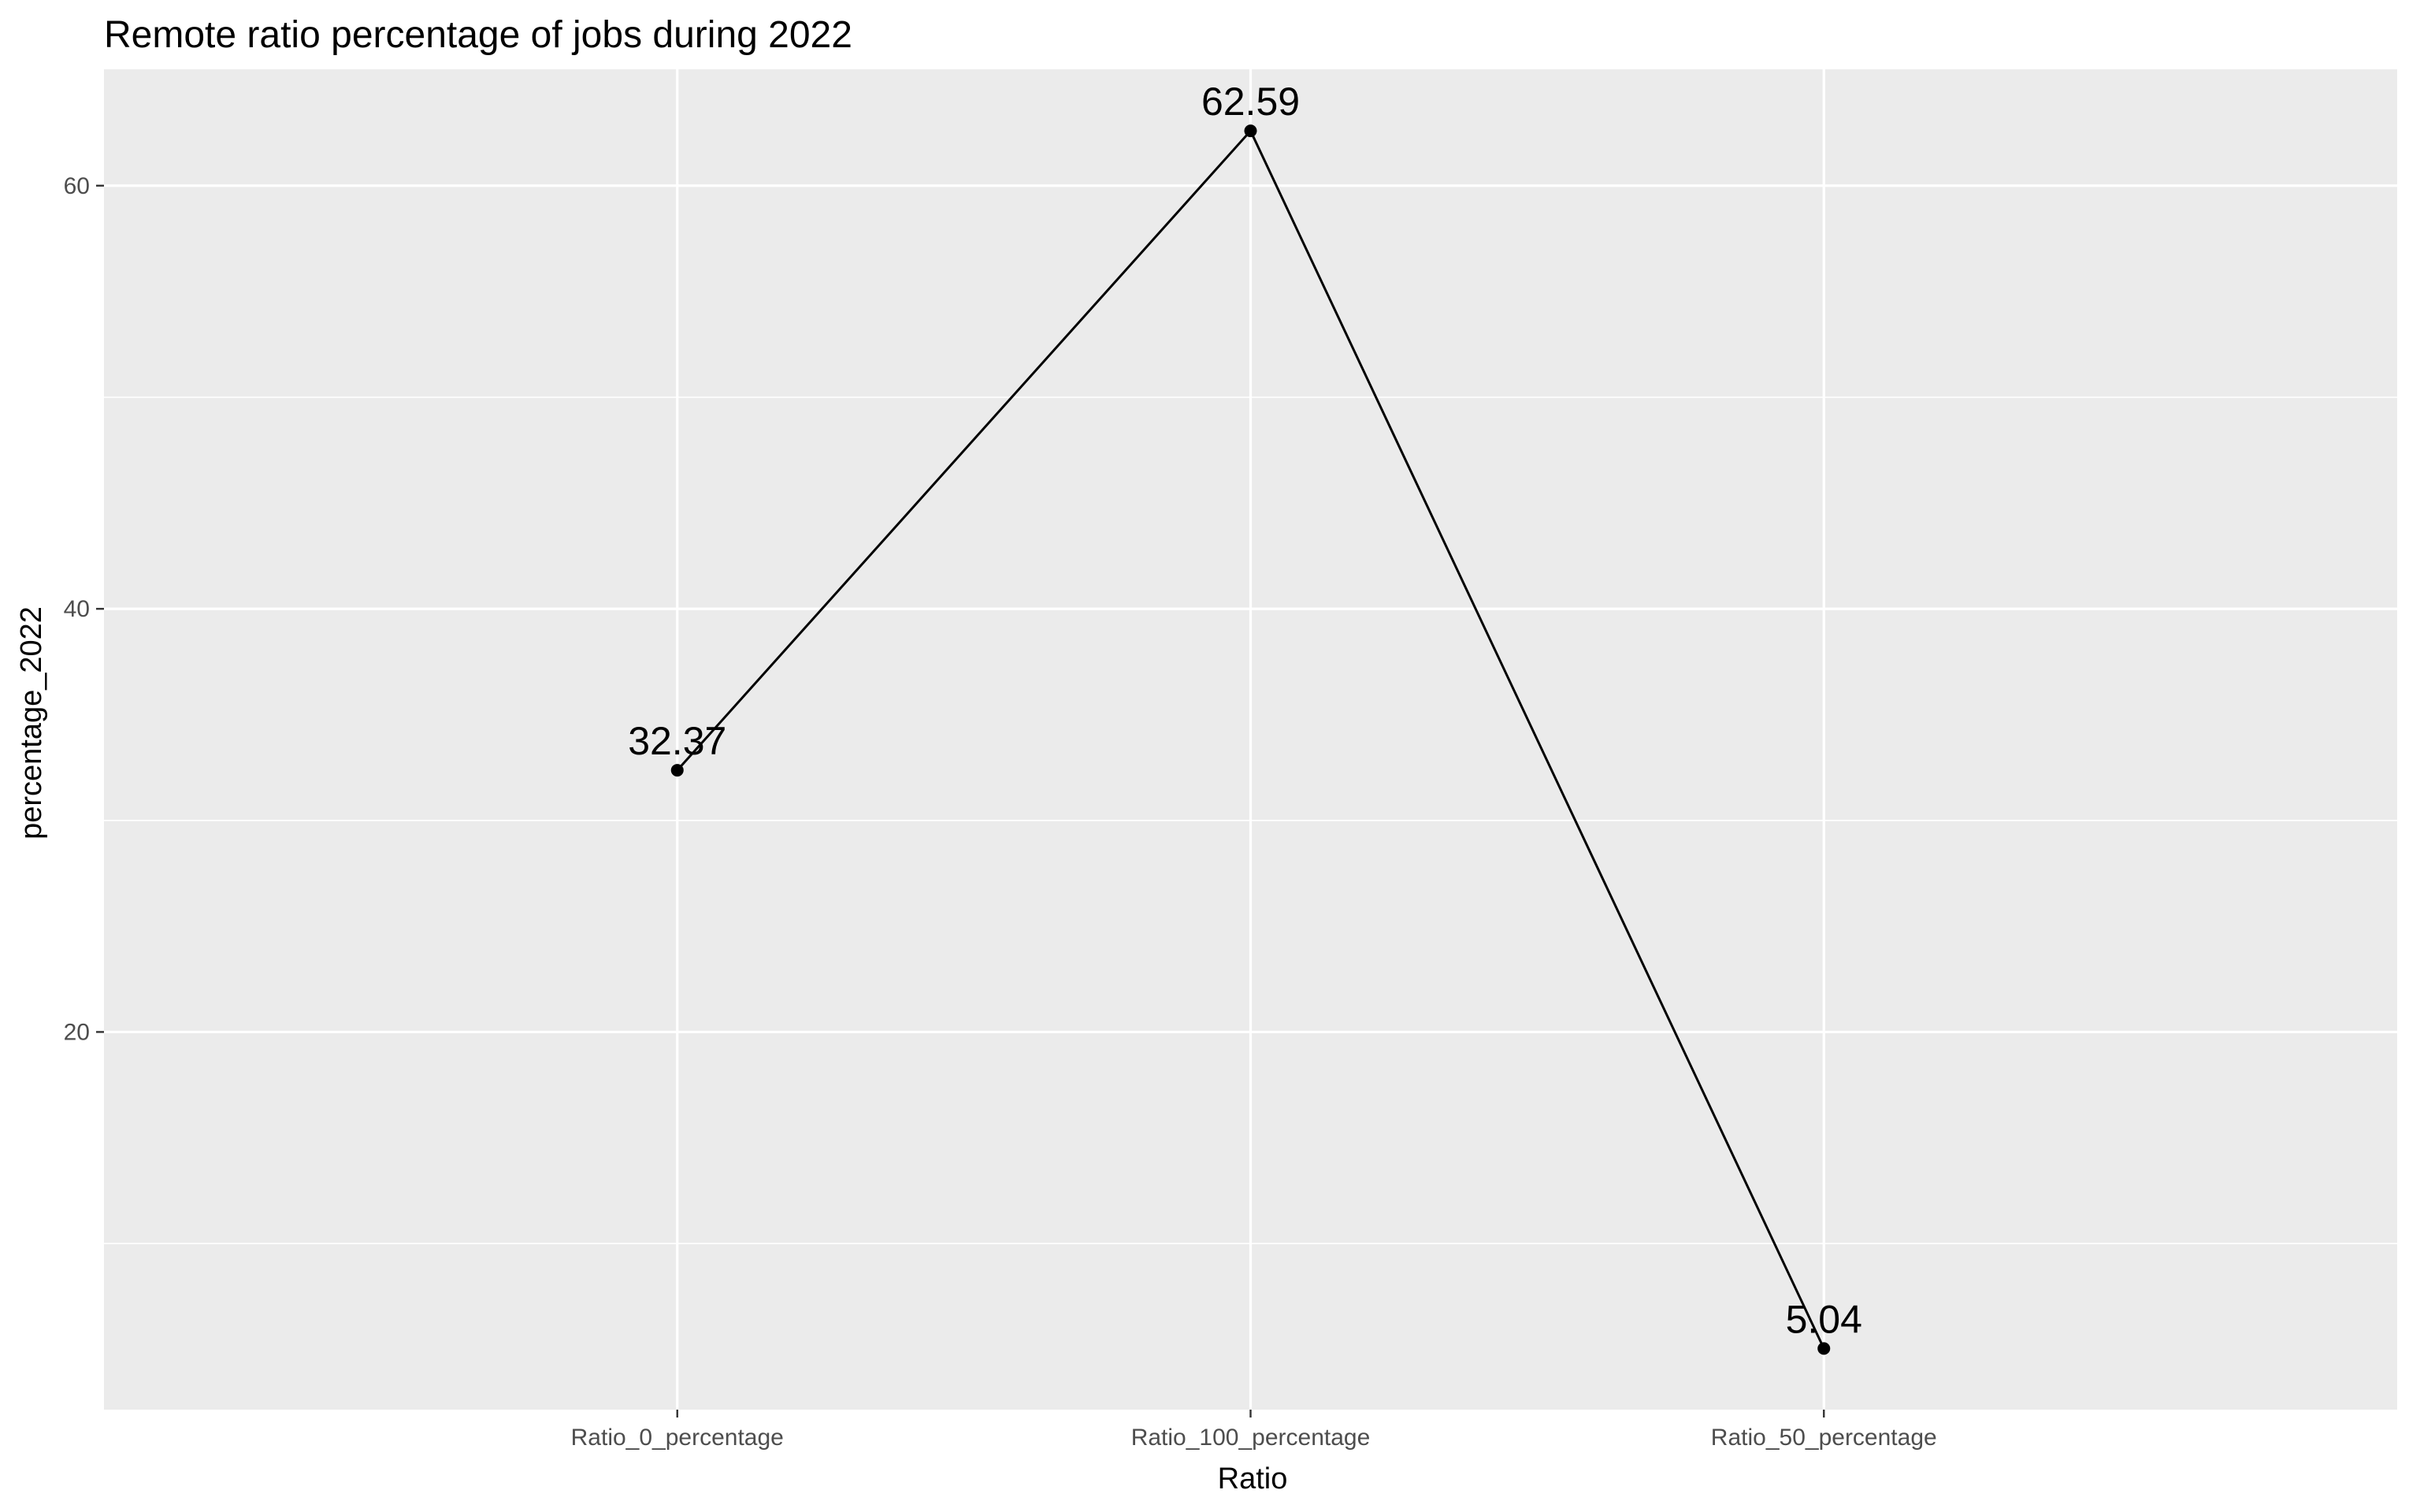 This screenshot has height=1512, width=2420. Describe the element at coordinates (1824, 1319) in the screenshot. I see `data-label: 5.04` at that location.